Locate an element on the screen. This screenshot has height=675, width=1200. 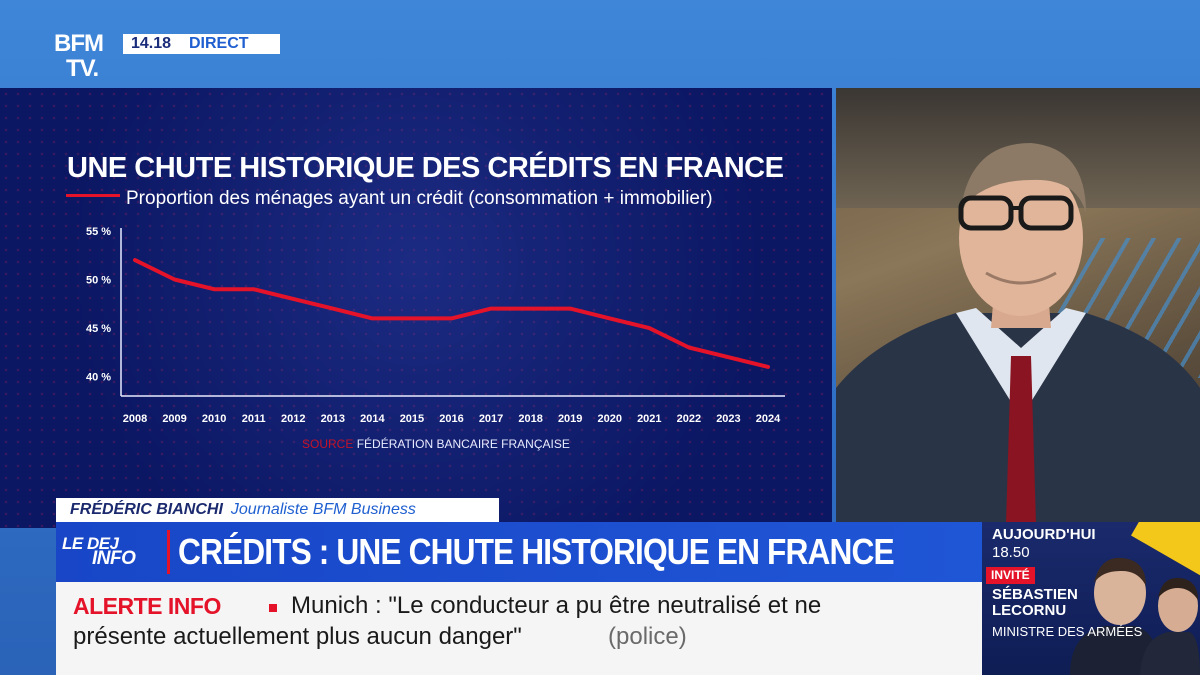
y-tick-label: 55 % is located at coordinates (98, 232).